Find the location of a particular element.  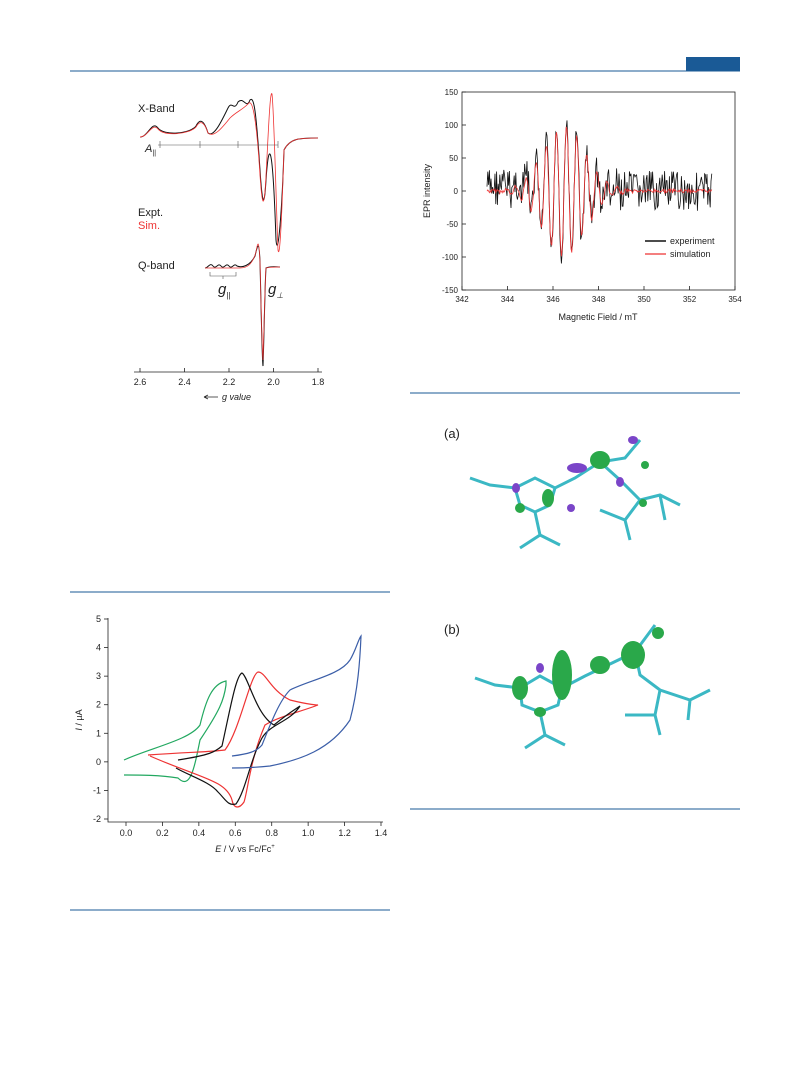

g-par-label: g|| is located at coordinates (224, 290).